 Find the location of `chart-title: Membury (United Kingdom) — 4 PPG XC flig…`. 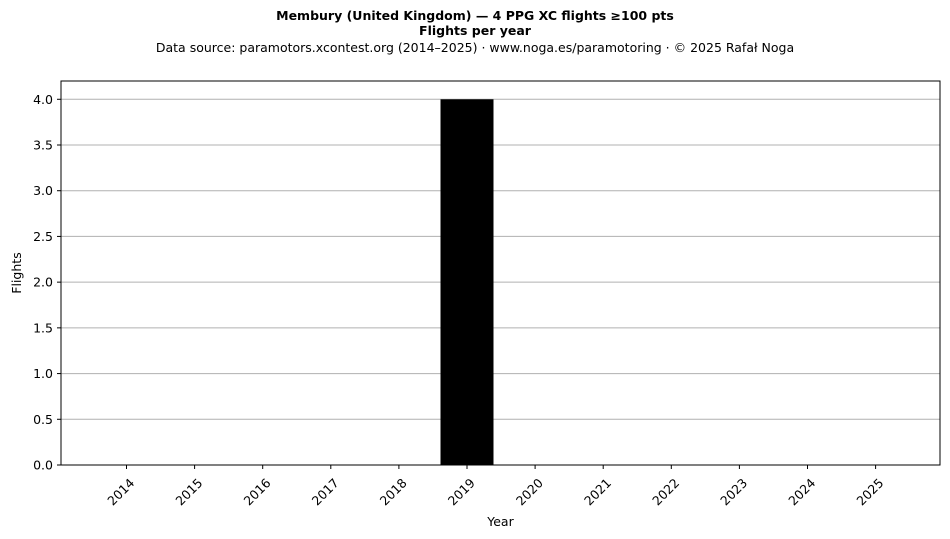

chart-title: Membury (United Kingdom) — 4 PPG XC flig… is located at coordinates (475, 15).